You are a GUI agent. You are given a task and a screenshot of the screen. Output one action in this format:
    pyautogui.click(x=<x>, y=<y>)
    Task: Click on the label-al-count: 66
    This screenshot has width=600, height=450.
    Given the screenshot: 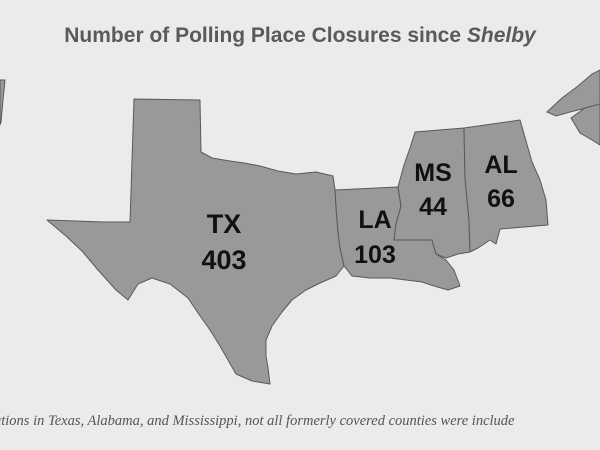 What is the action you would take?
    pyautogui.click(x=501, y=199)
    